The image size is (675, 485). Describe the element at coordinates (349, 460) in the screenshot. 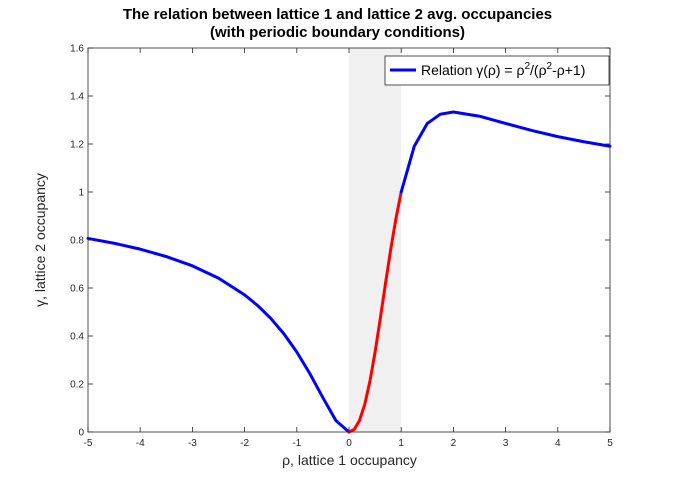

I see `x-axis-label: ρ, lattice 1 occupancy` at that location.